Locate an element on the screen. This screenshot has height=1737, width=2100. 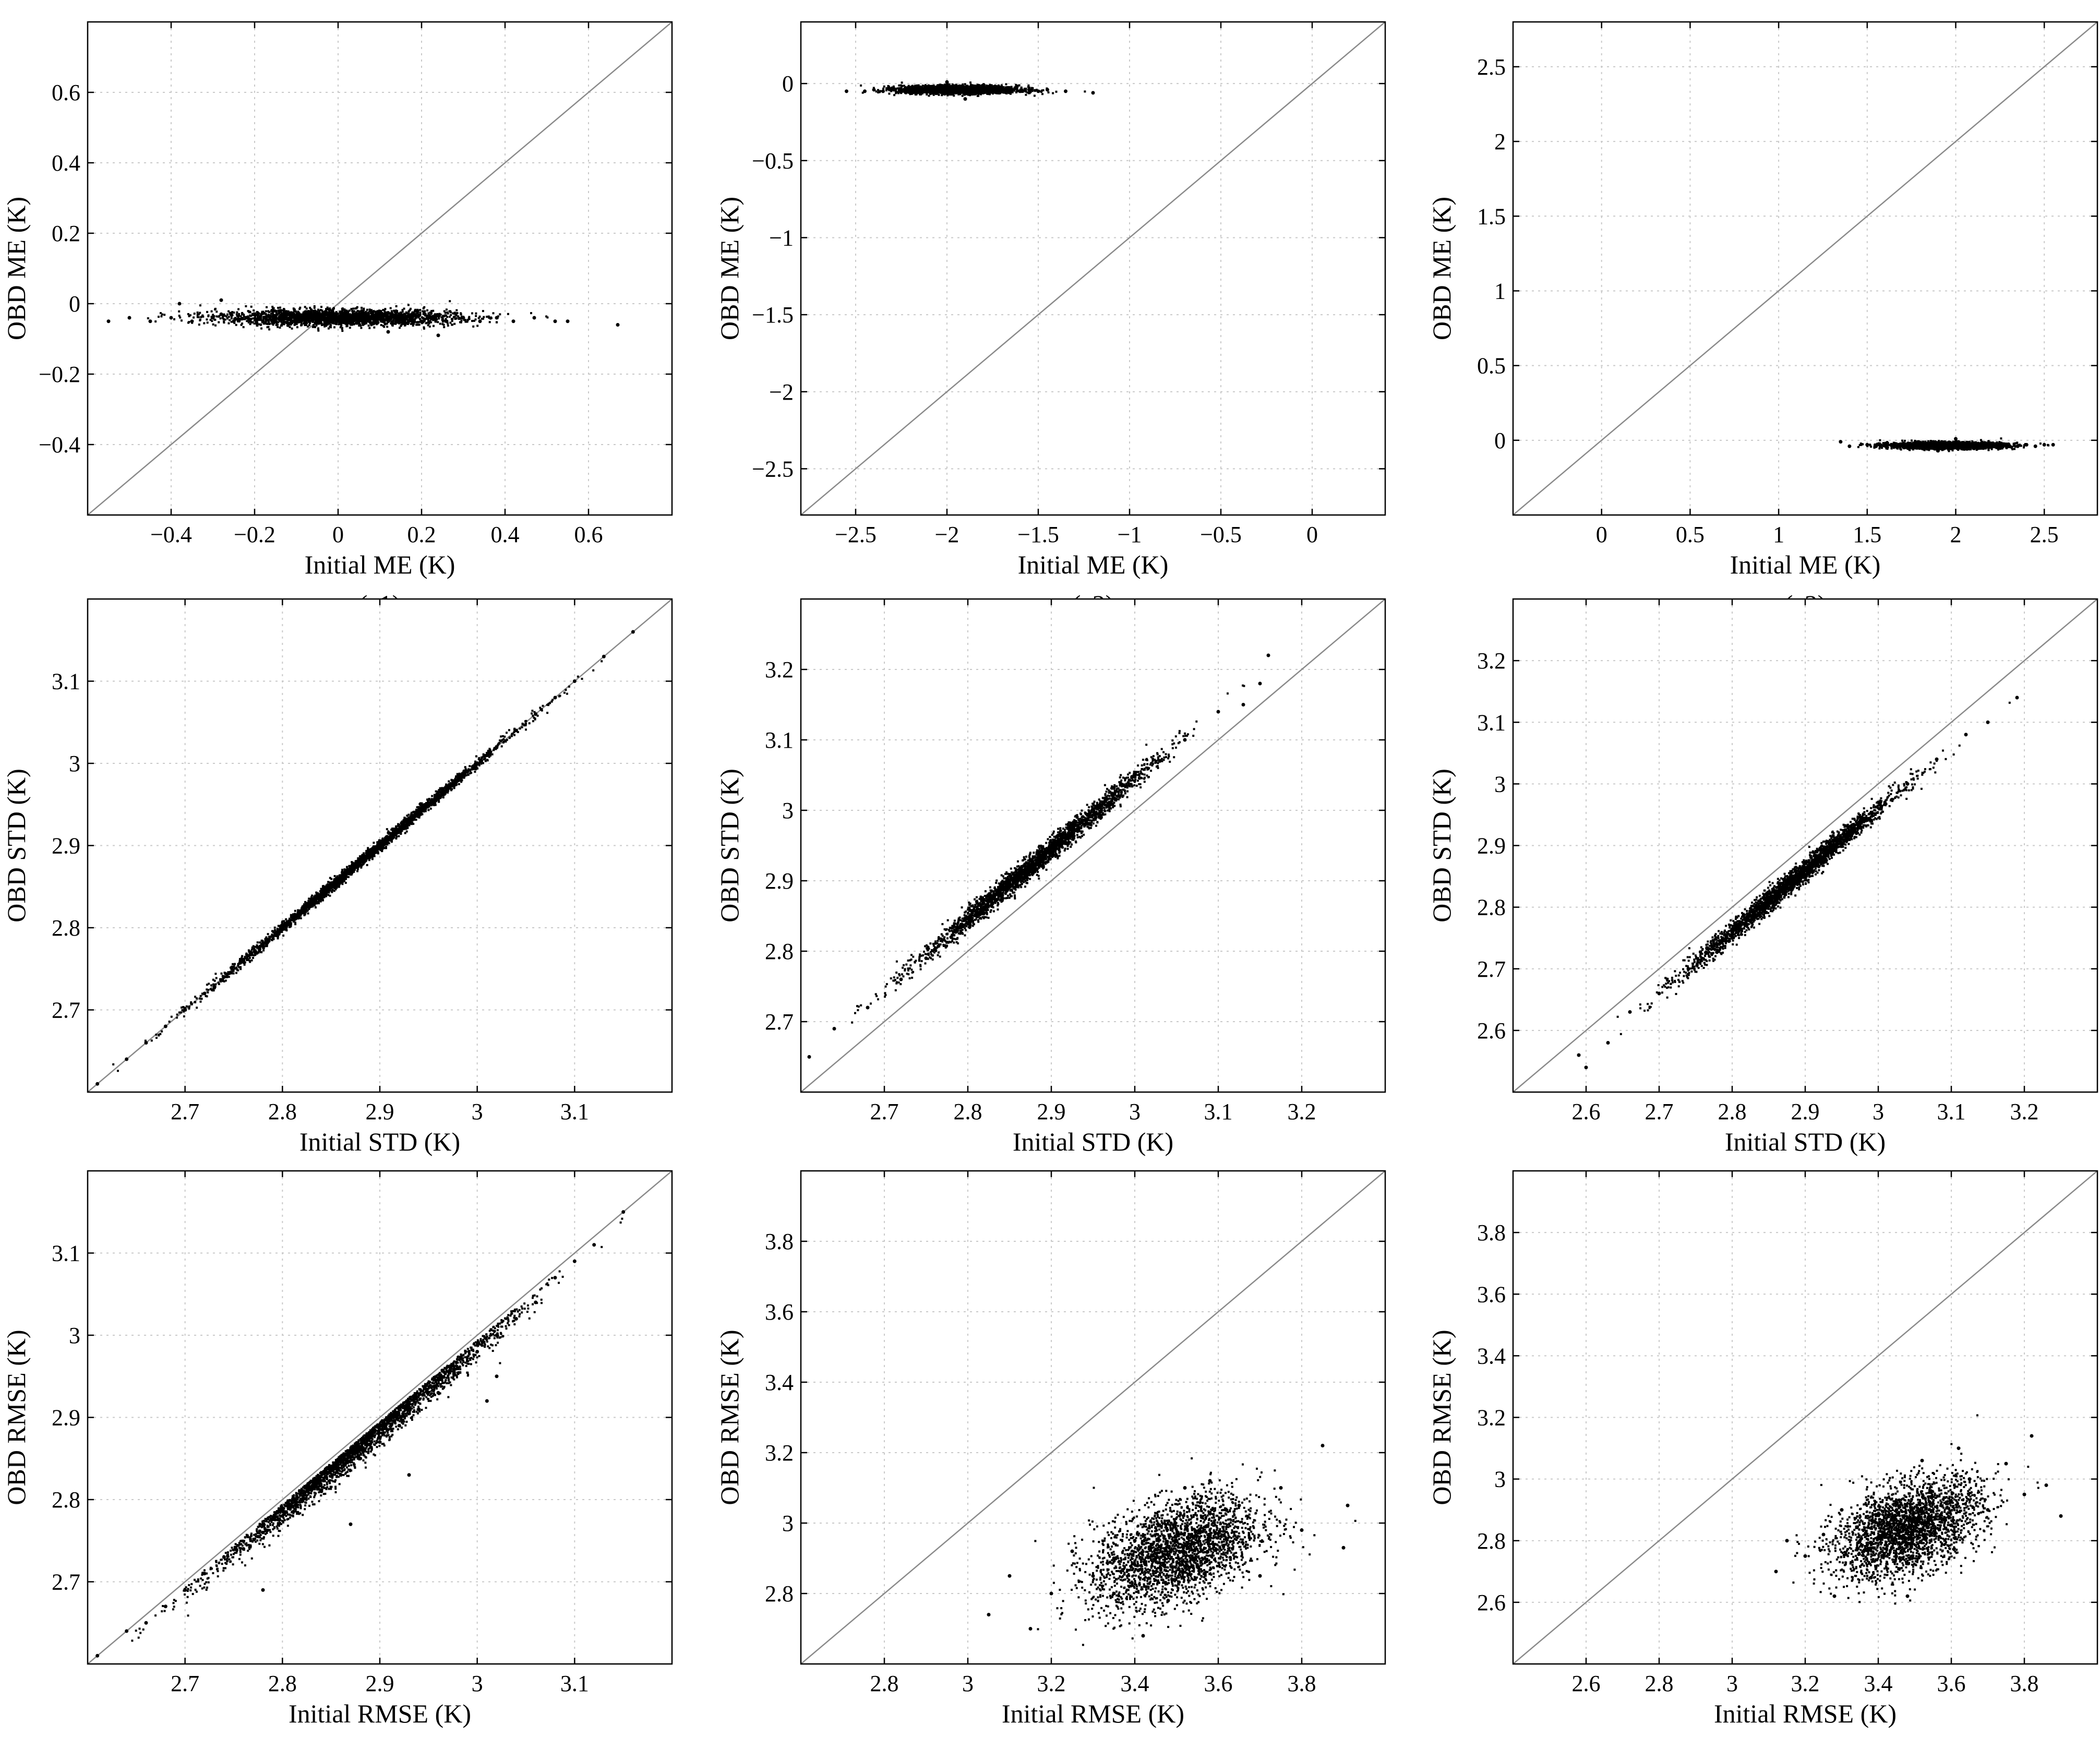
x-axis-label: Initial ME (K) is located at coordinates (380, 564).